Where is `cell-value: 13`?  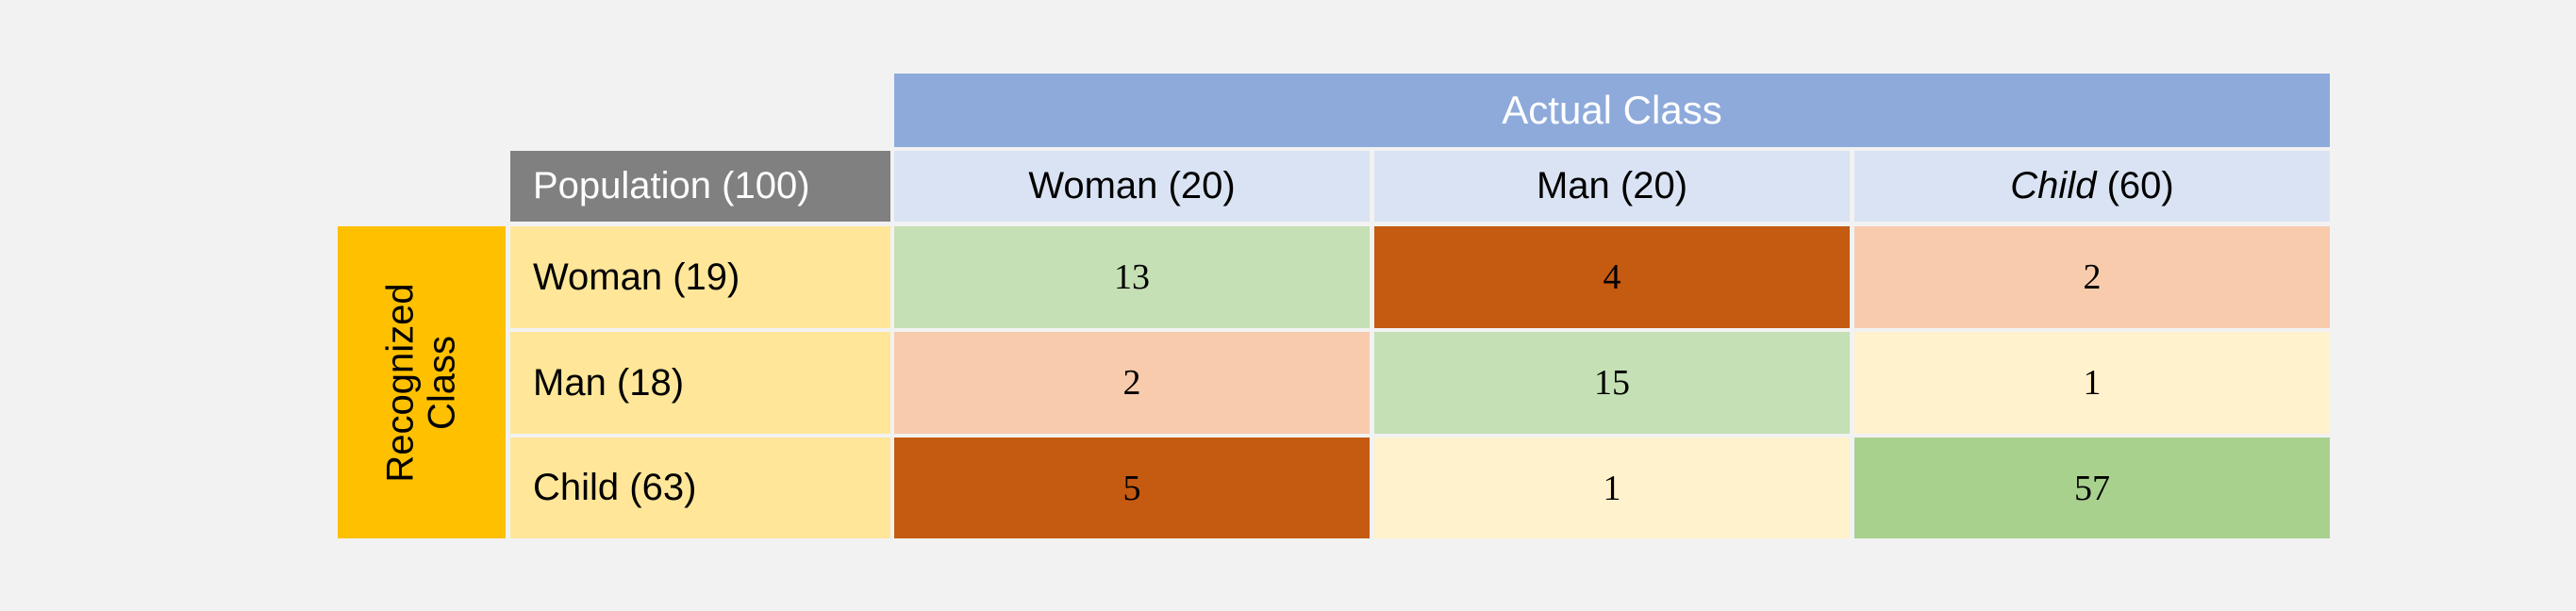 cell-value: 13 is located at coordinates (1132, 277).